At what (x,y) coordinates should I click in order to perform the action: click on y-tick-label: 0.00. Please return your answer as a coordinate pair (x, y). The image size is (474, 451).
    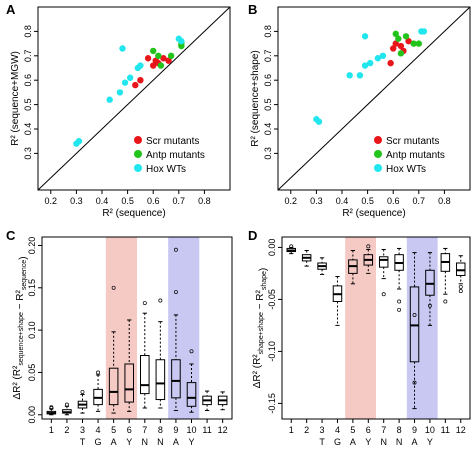
    Looking at the image, I should click on (32, 415).